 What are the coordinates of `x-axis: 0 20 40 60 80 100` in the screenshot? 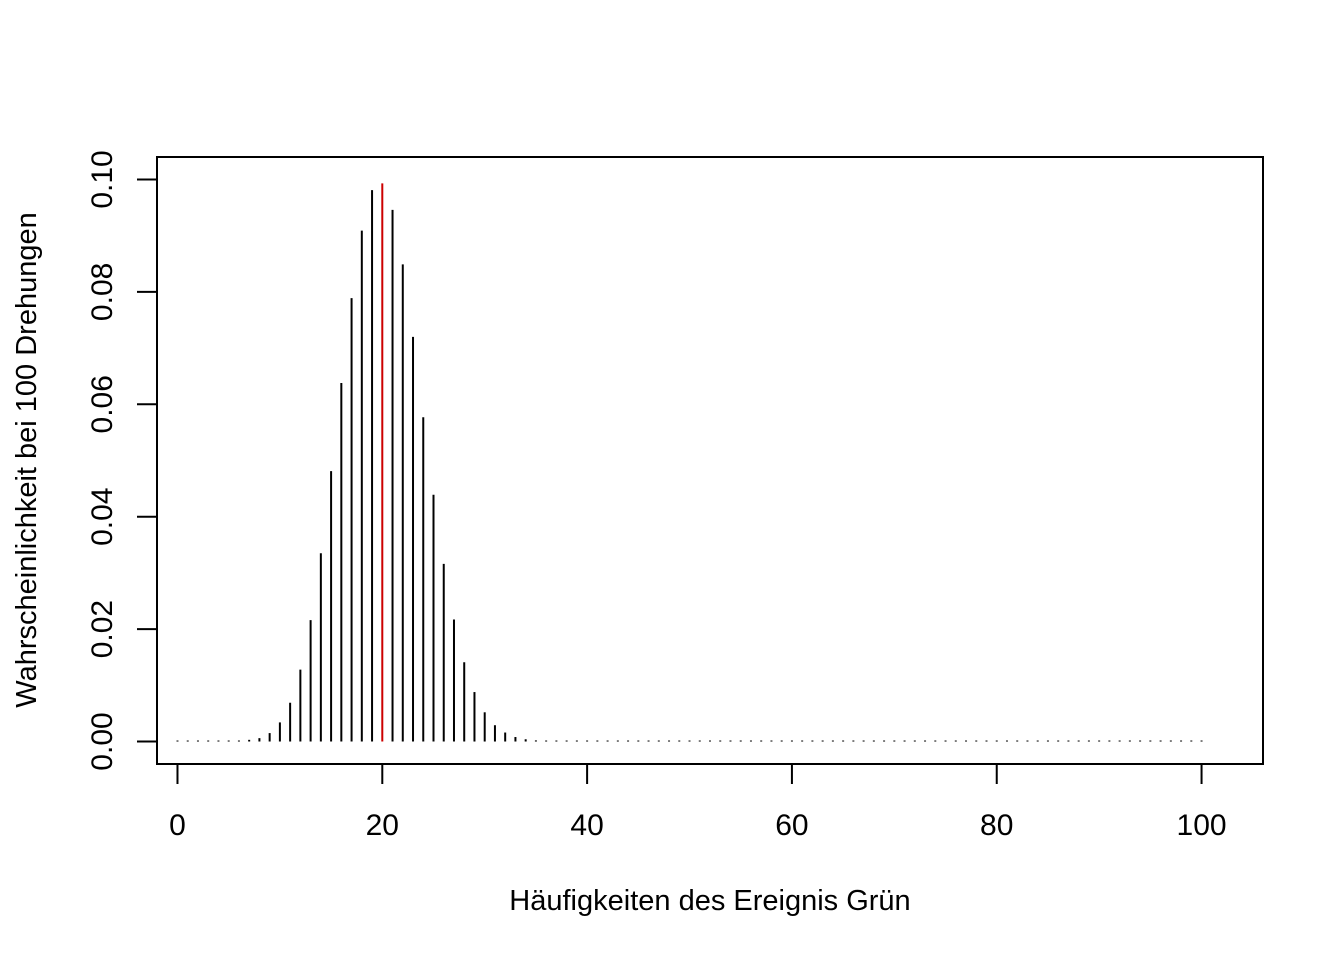 It's located at (698, 802).